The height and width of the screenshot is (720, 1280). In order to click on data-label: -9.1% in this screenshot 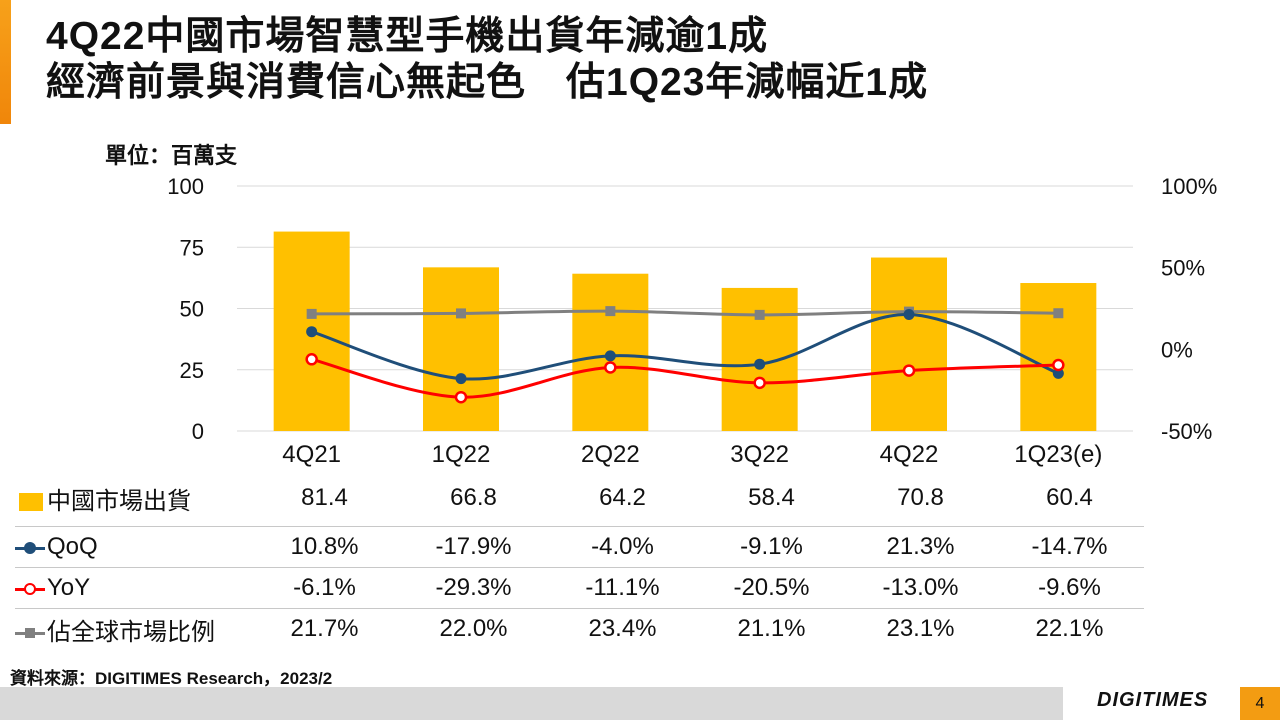, I will do `click(771, 547)`.